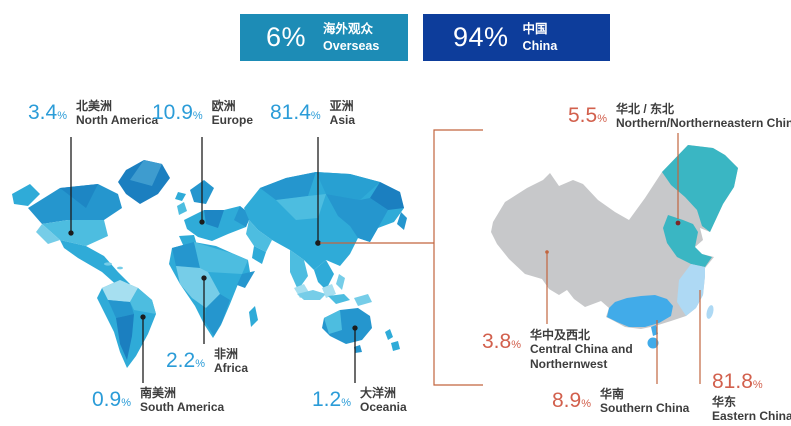 This screenshot has height=426, width=791. What do you see at coordinates (202, 113) in the screenshot?
I see `label-europe: 10.9% 欧洲 Europe` at bounding box center [202, 113].